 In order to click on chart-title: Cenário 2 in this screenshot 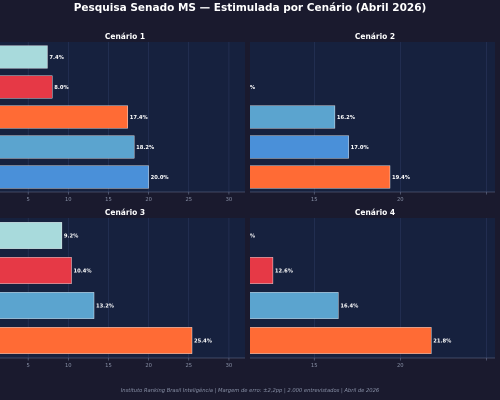, I will do `click(375, 36)`.